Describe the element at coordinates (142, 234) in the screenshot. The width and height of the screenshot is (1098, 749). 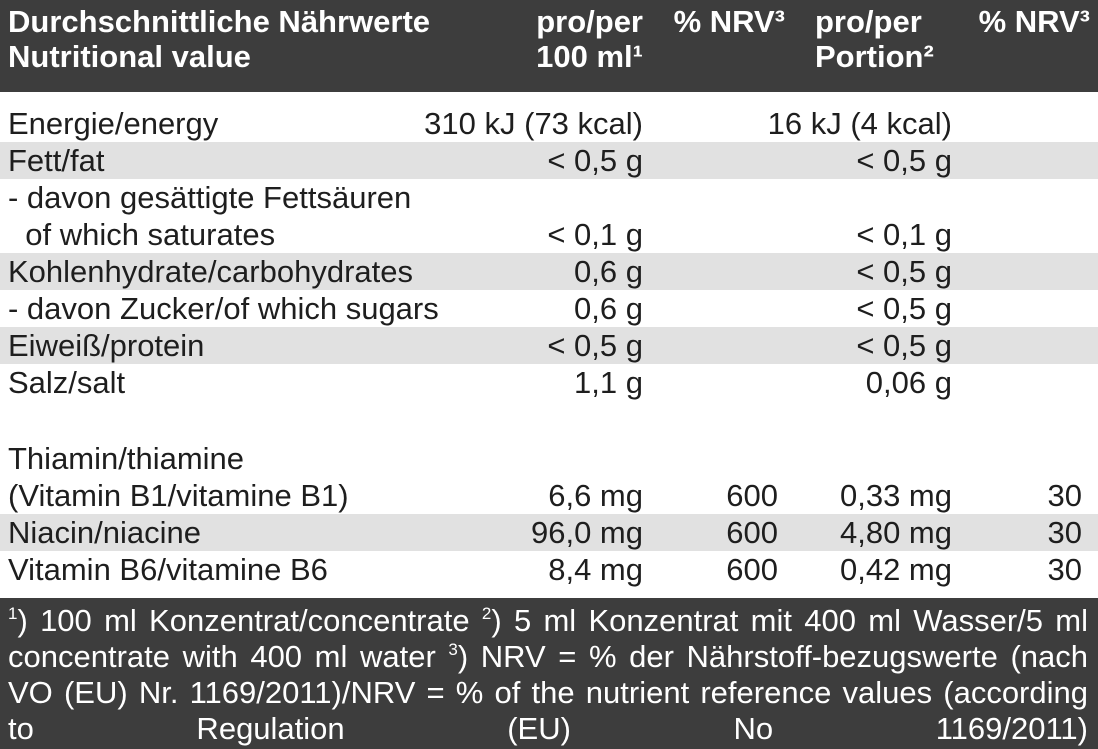
I see `label-line: of which saturates` at that location.